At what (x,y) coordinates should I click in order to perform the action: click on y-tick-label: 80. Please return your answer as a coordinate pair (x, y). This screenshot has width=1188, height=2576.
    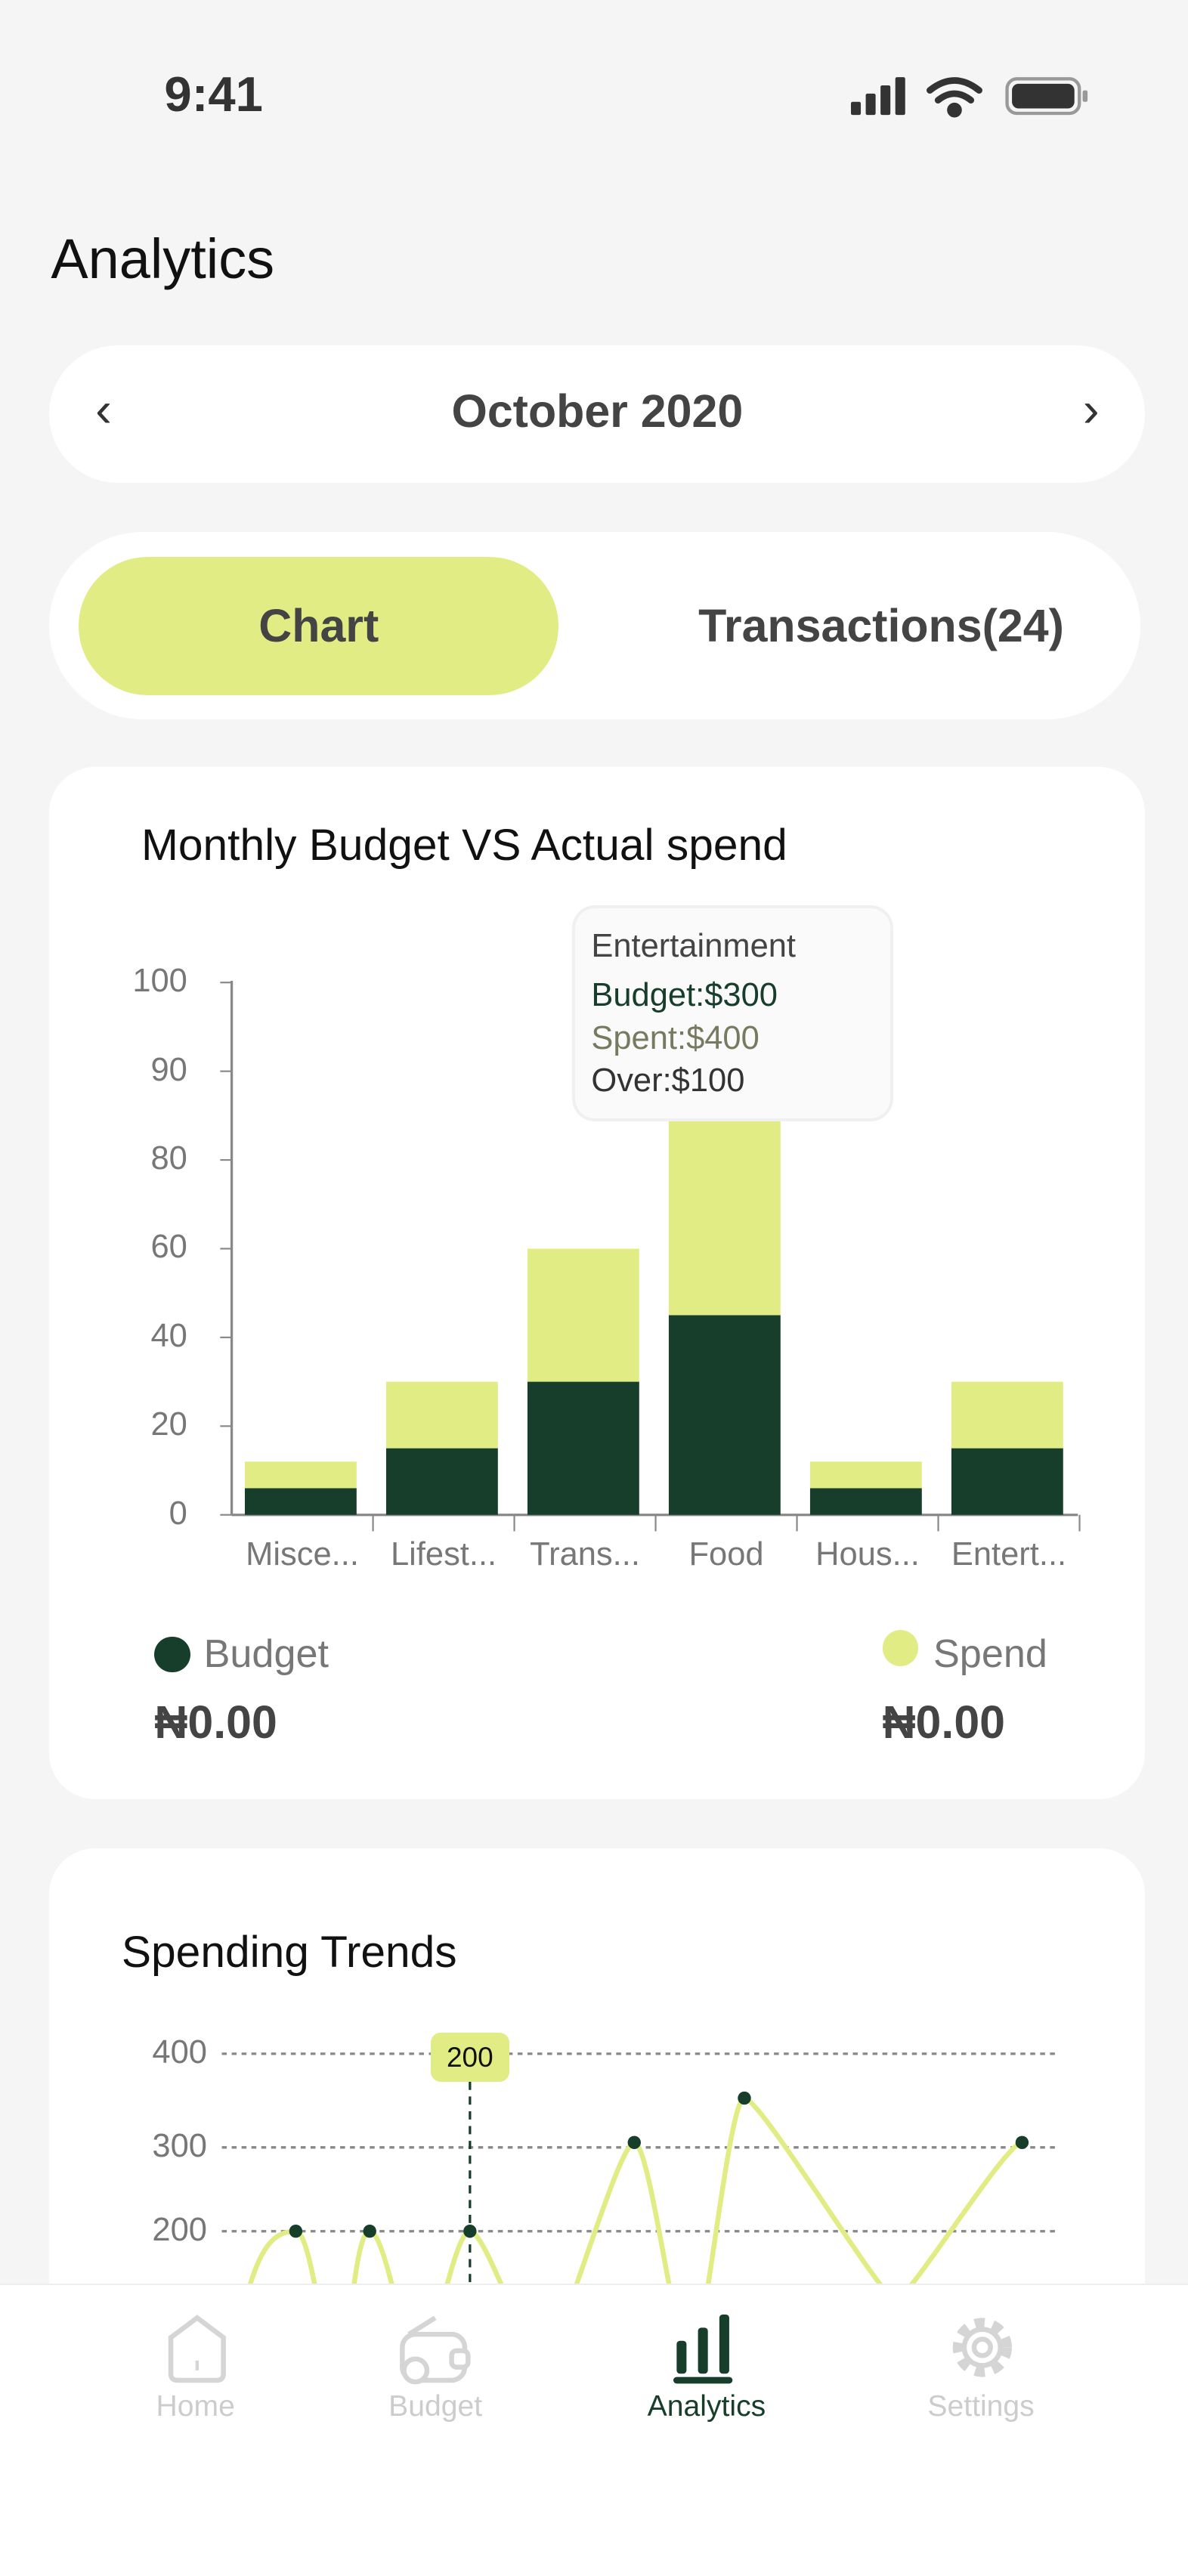
    Looking at the image, I should click on (169, 1158).